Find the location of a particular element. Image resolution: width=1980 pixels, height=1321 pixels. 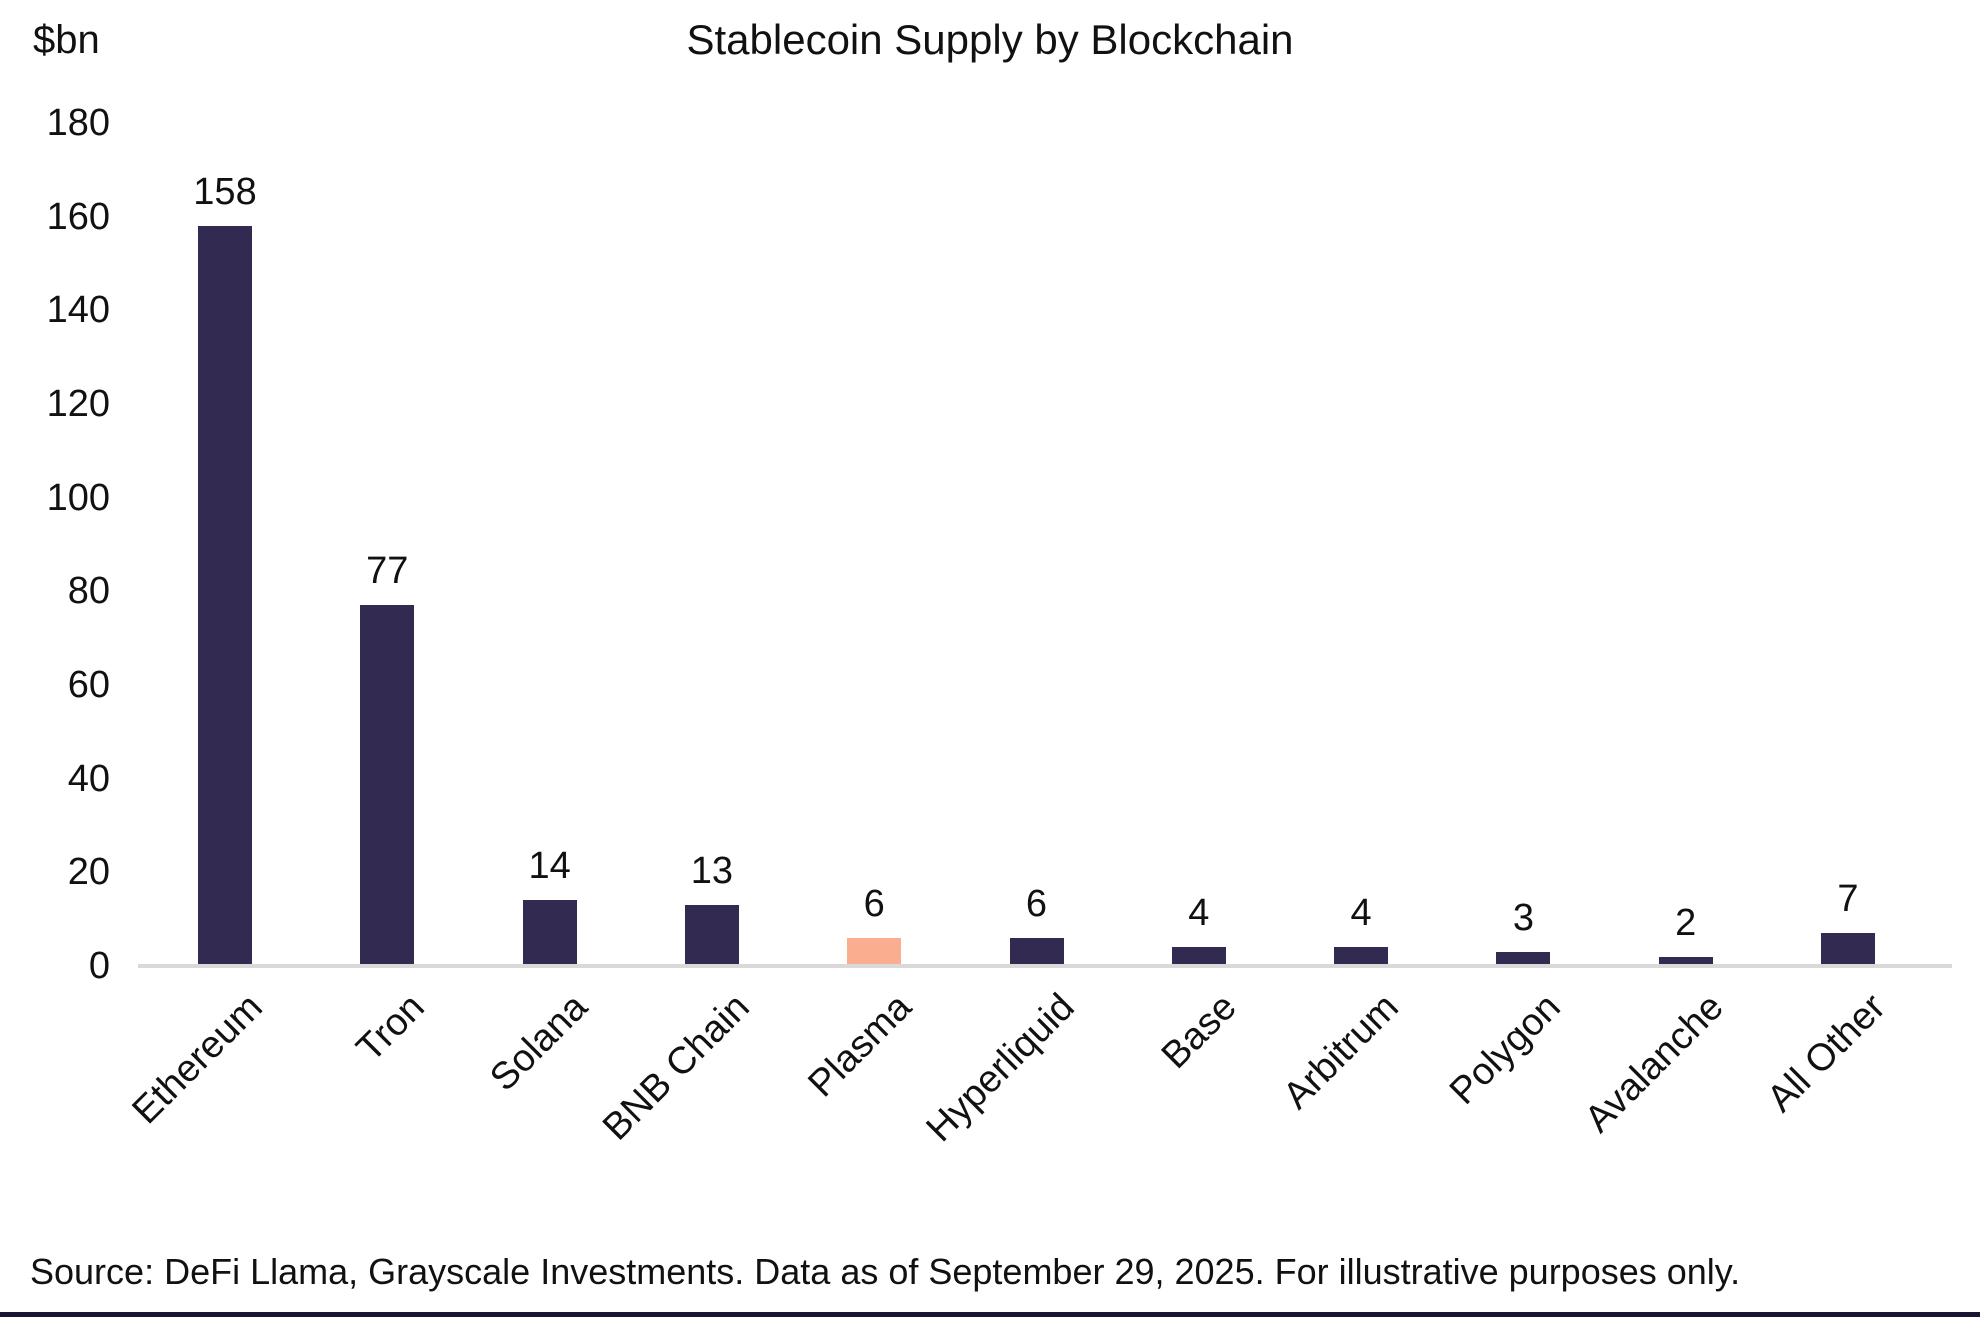

bar-plasma is located at coordinates (874, 951).